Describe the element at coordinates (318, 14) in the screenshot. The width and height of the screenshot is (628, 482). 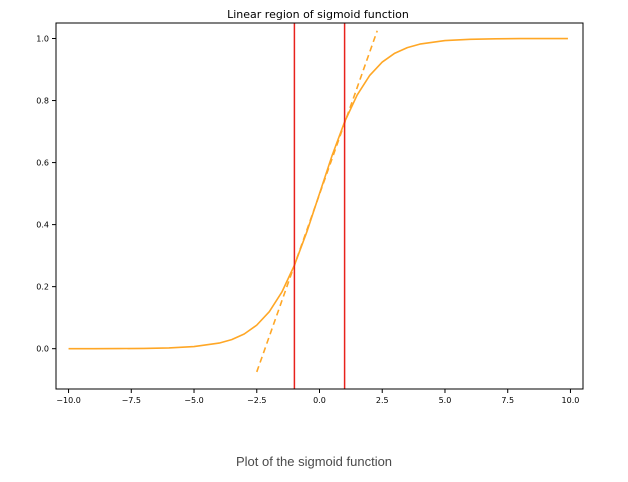
I see `chart-title: Linear region of sigmoid function` at that location.